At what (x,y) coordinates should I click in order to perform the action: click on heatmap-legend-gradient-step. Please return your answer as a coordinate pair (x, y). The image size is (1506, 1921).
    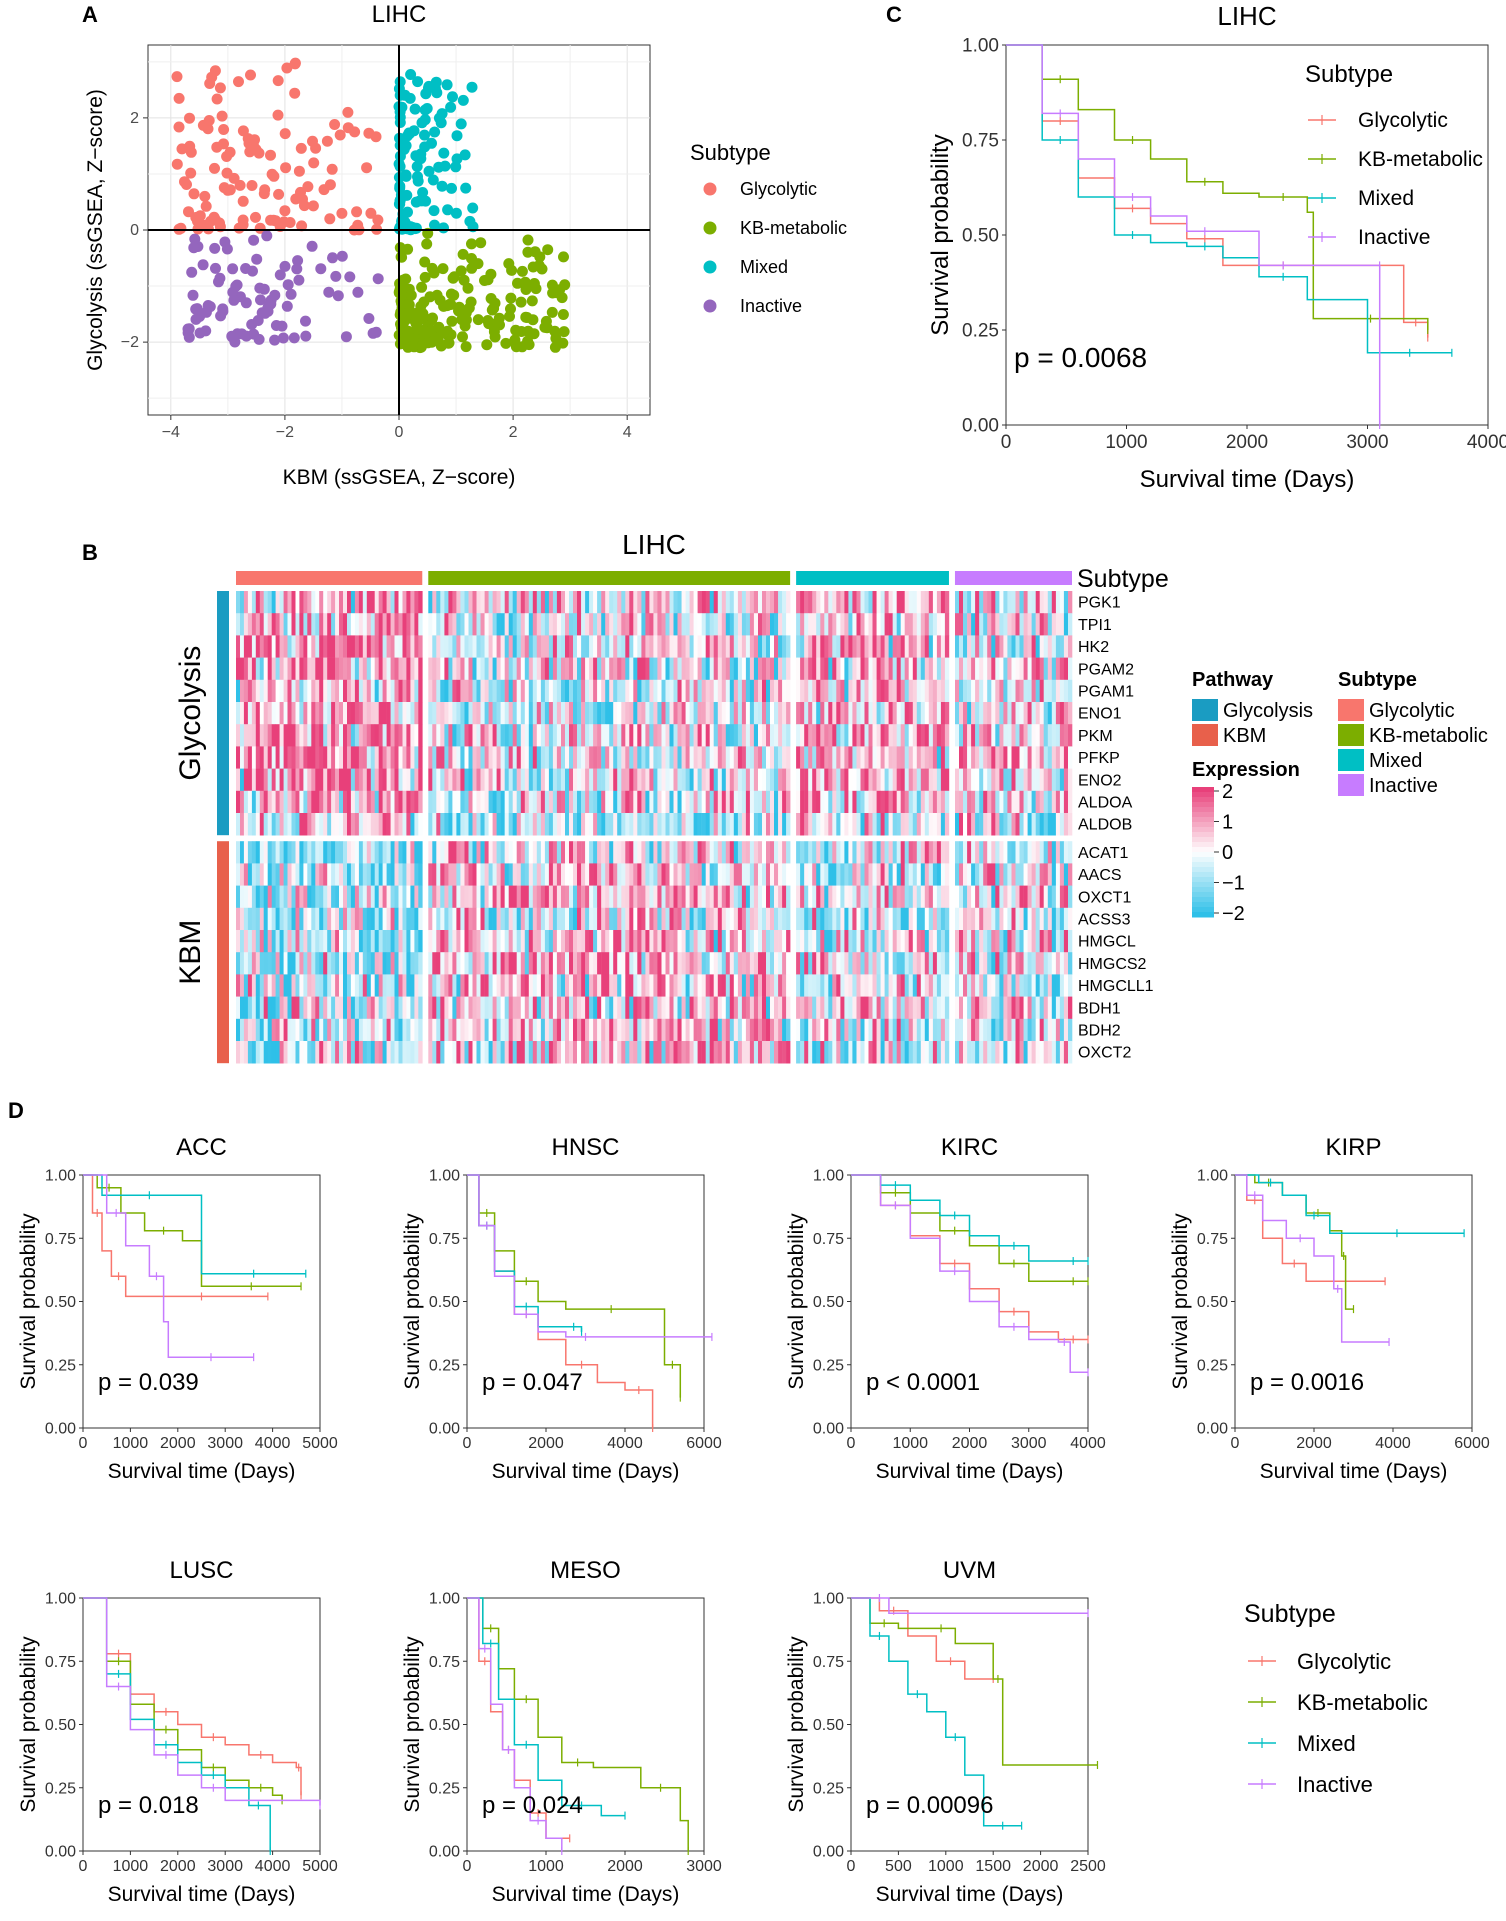
    Looking at the image, I should click on (1203, 810).